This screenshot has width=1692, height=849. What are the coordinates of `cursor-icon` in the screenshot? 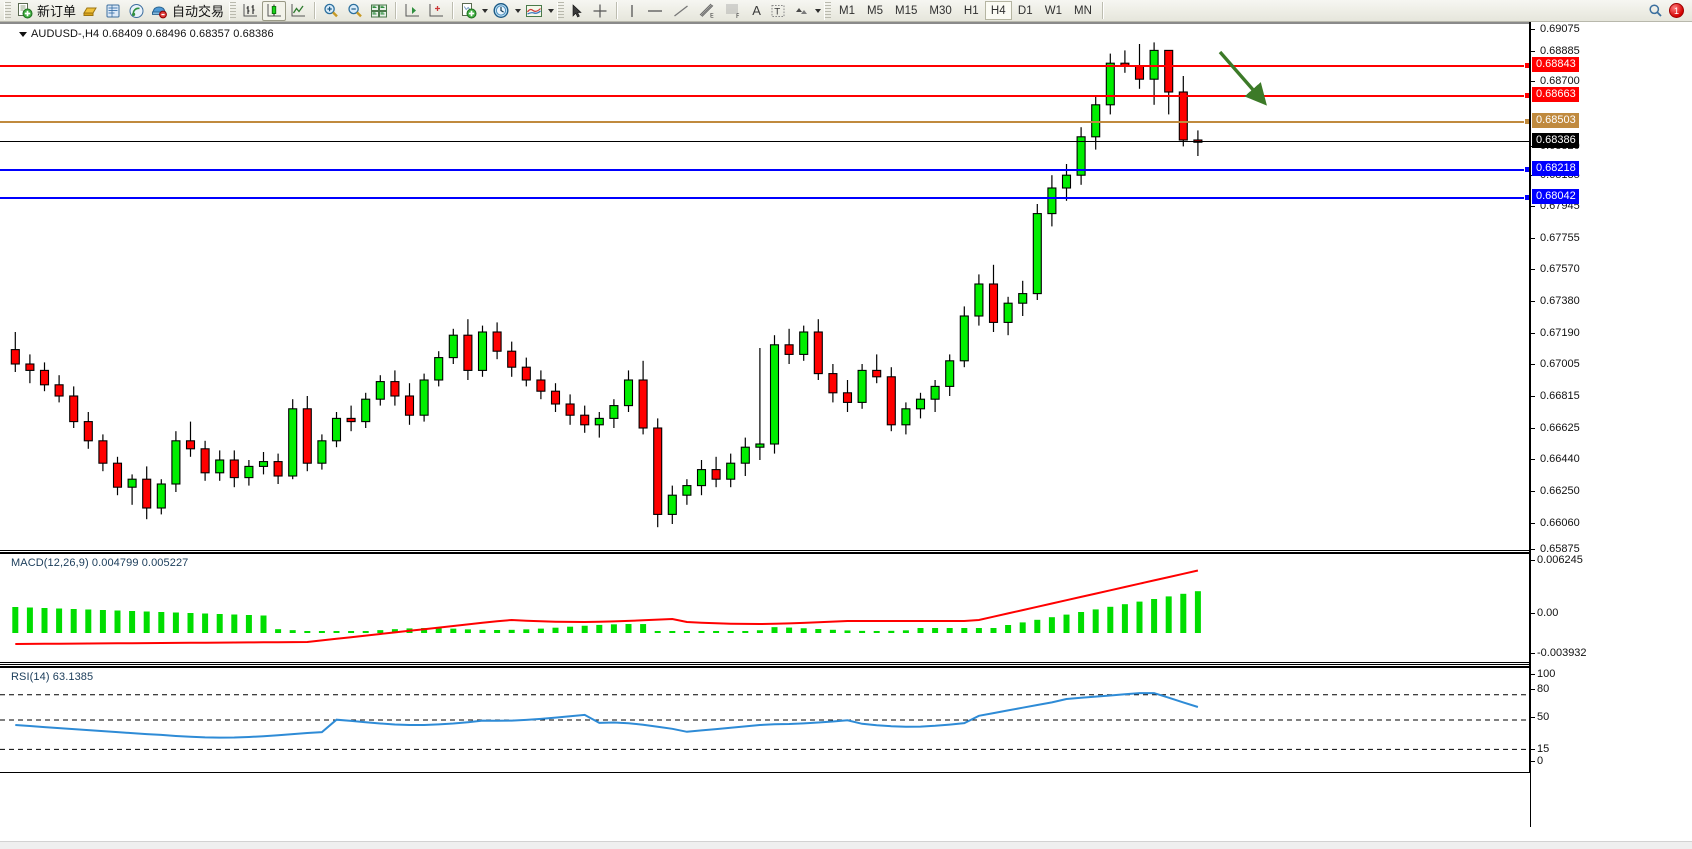 It's located at (577, 11).